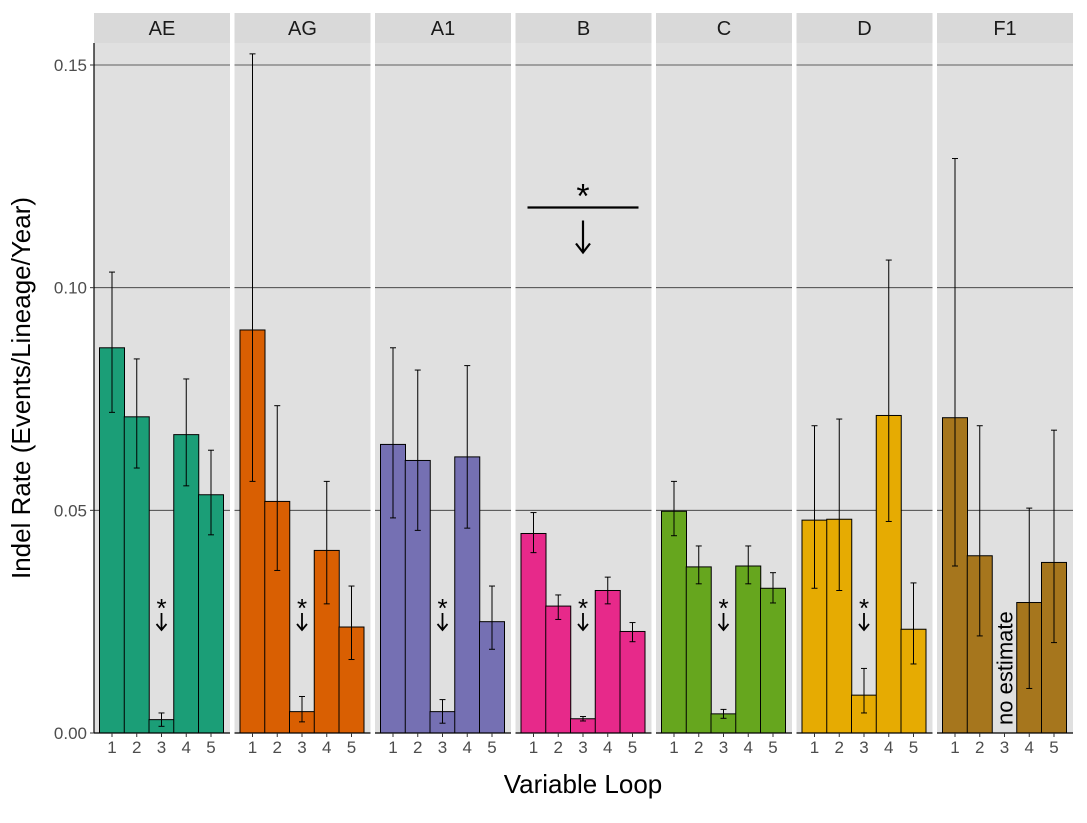 The height and width of the screenshot is (823, 1087). Describe the element at coordinates (583, 784) in the screenshot. I see `x-axis-title: Variable Loop` at that location.